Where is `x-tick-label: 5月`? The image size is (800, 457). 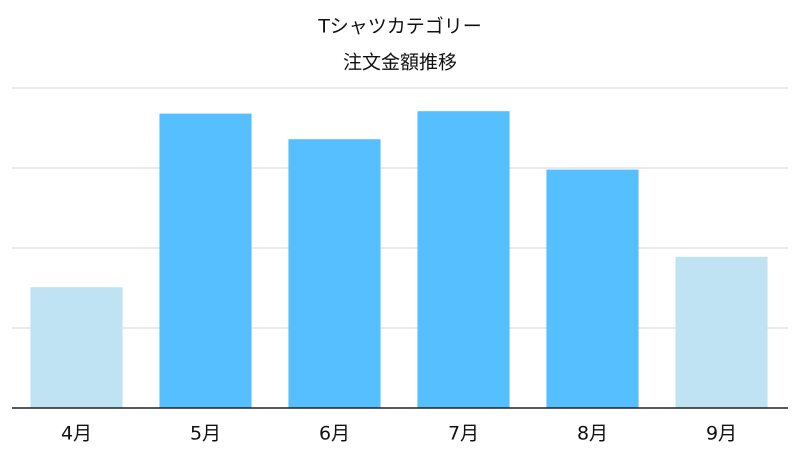
x-tick-label: 5月 is located at coordinates (205, 434).